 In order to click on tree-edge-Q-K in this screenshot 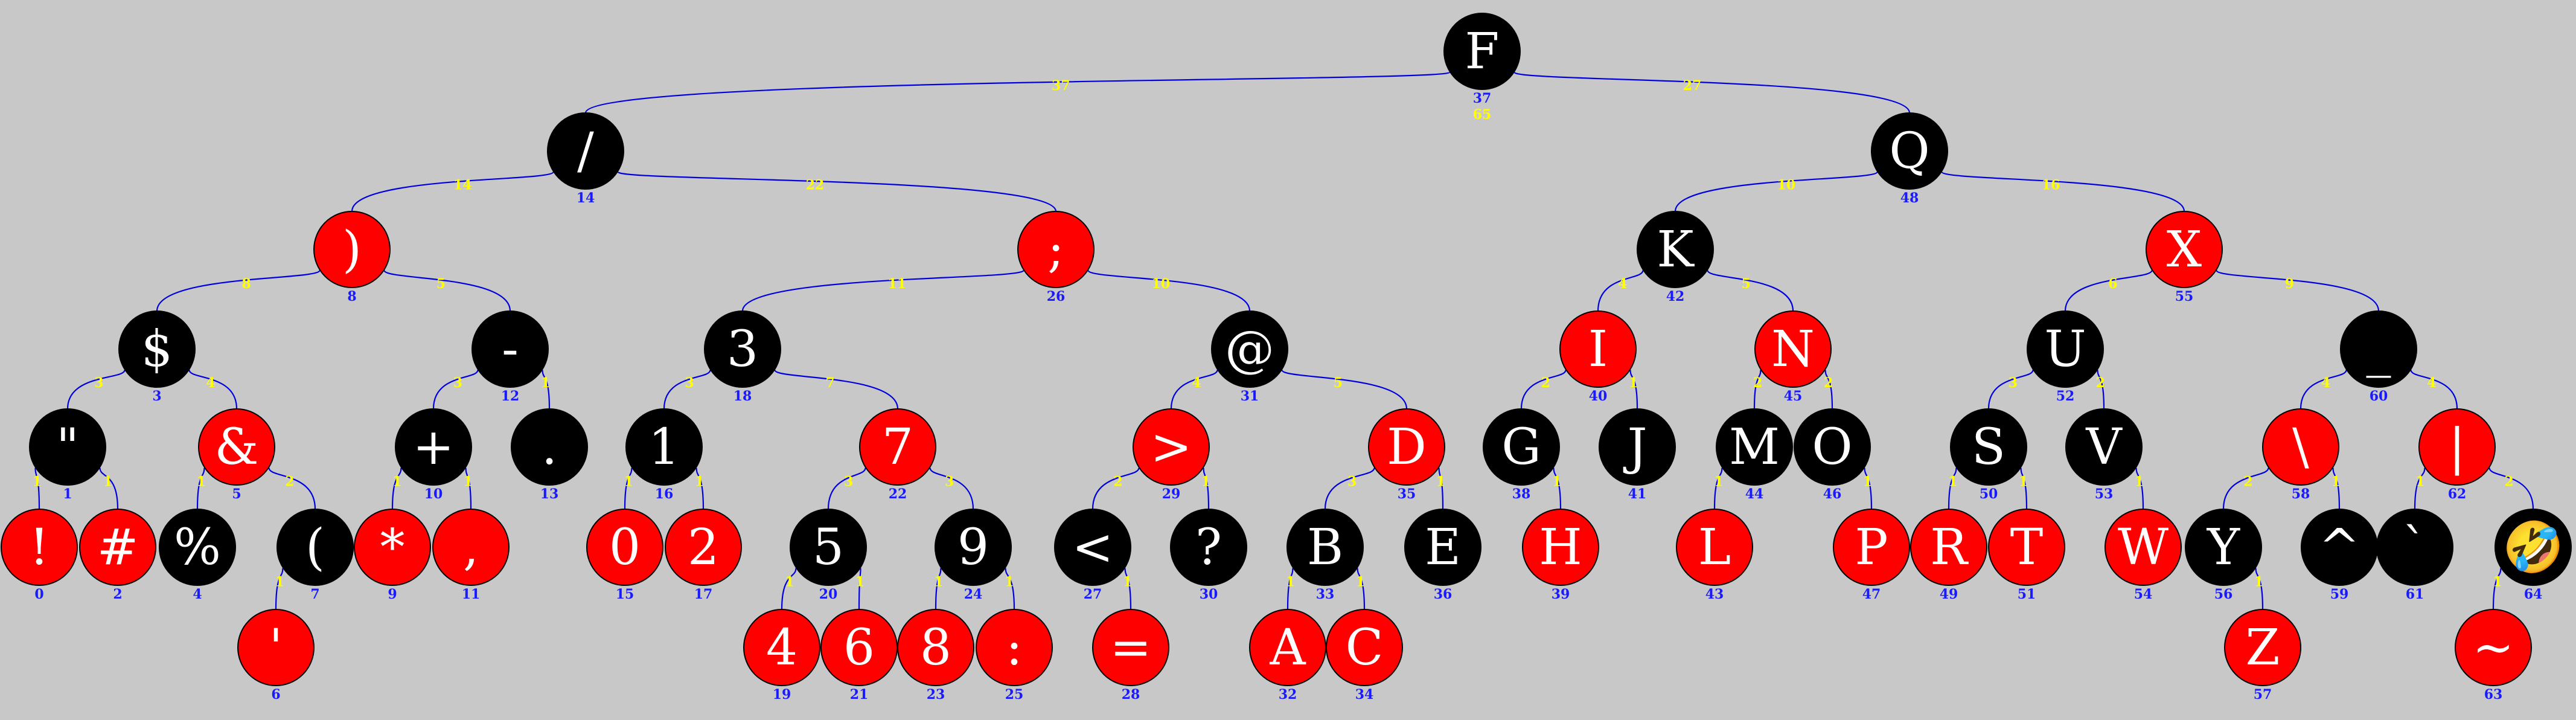, I will do `click(1776, 191)`.